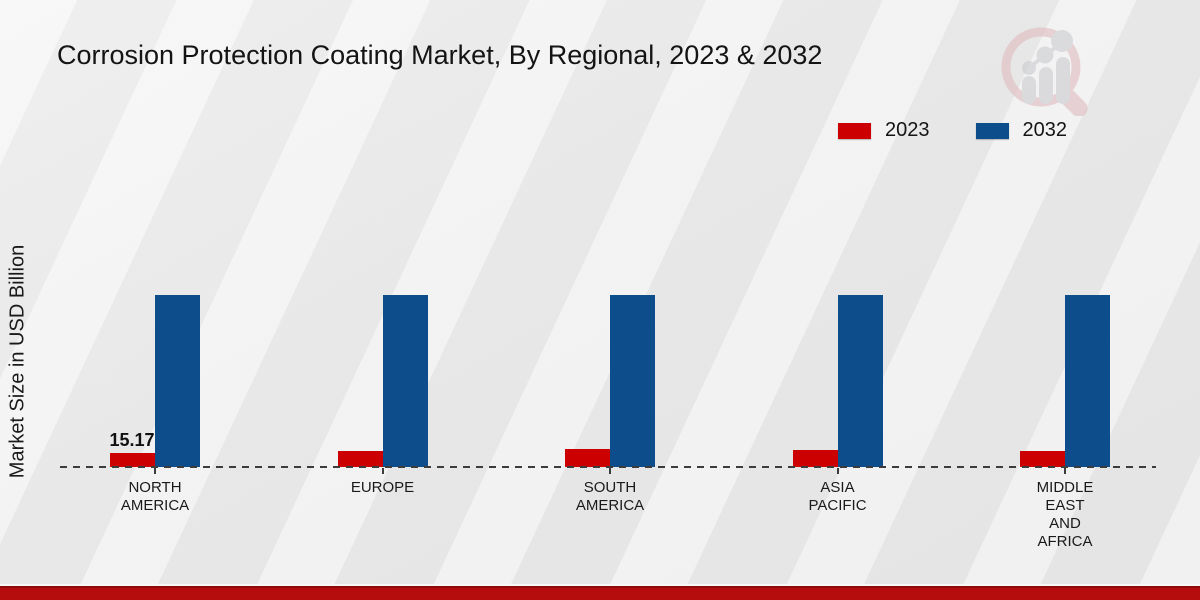 The height and width of the screenshot is (600, 1200). What do you see at coordinates (952, 130) in the screenshot?
I see `legend: 2023 2032` at bounding box center [952, 130].